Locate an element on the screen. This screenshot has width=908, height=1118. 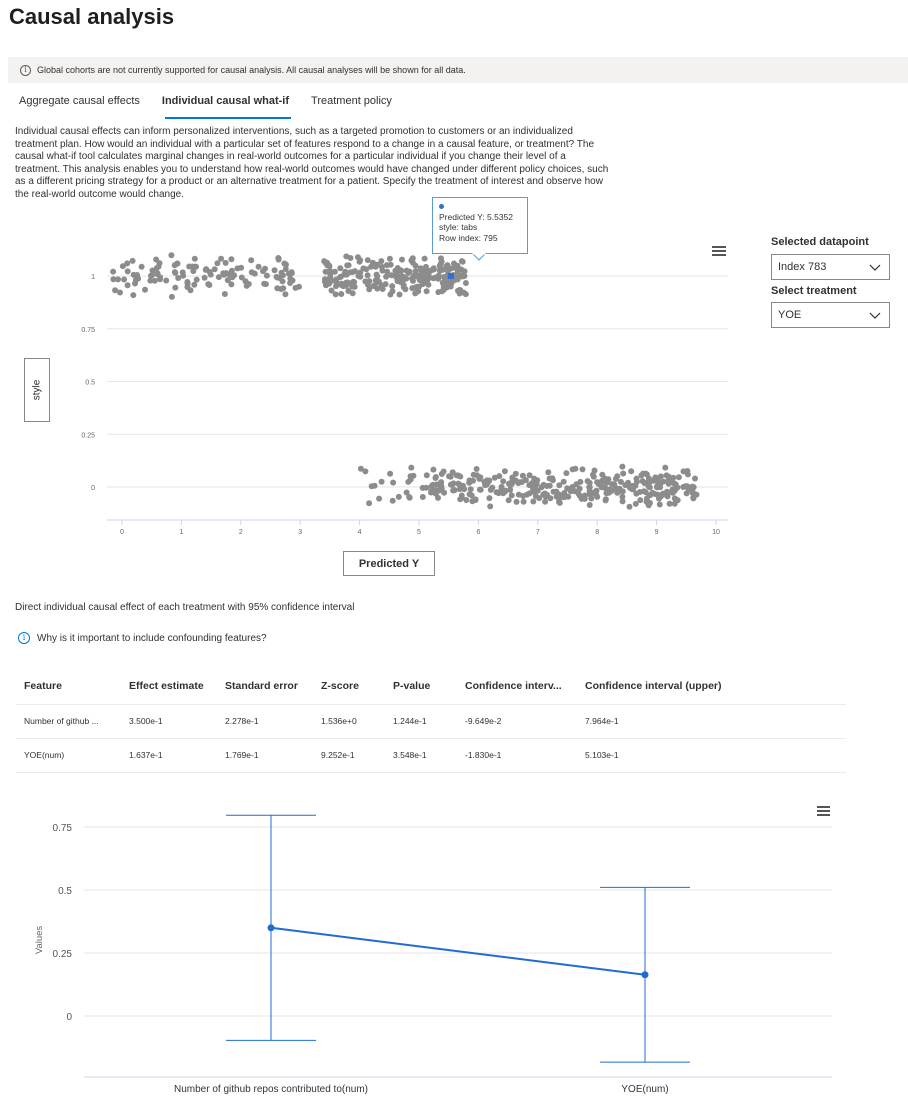
column-header: Confidence interval (upper) is located at coordinates (653, 685).